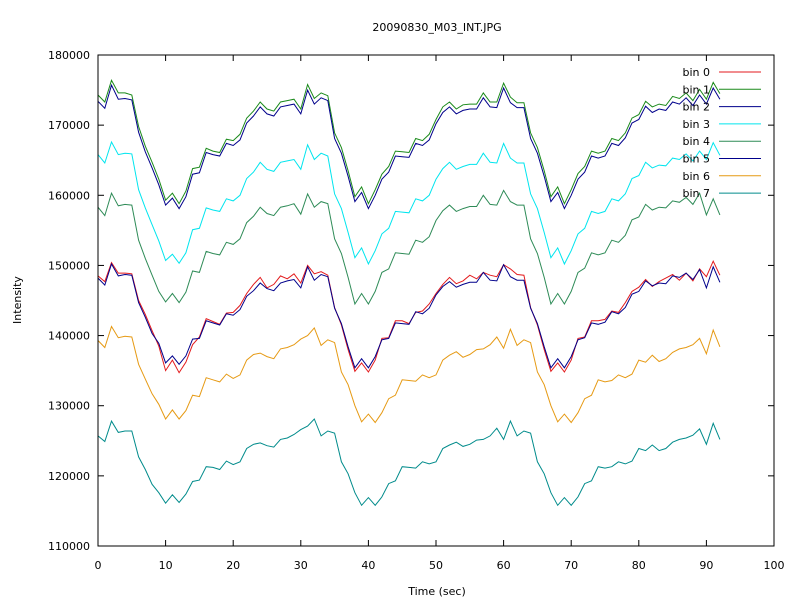 The image size is (800, 604). Describe the element at coordinates (696, 141) in the screenshot. I see `legend-label-bin-4: bin 4` at that location.